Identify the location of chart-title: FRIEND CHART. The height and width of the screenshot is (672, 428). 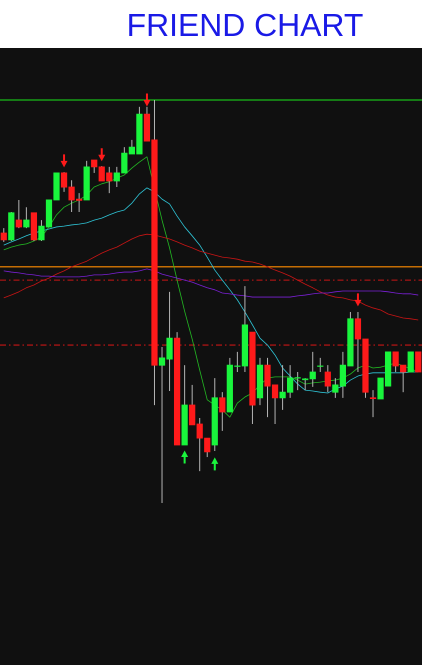
(246, 25).